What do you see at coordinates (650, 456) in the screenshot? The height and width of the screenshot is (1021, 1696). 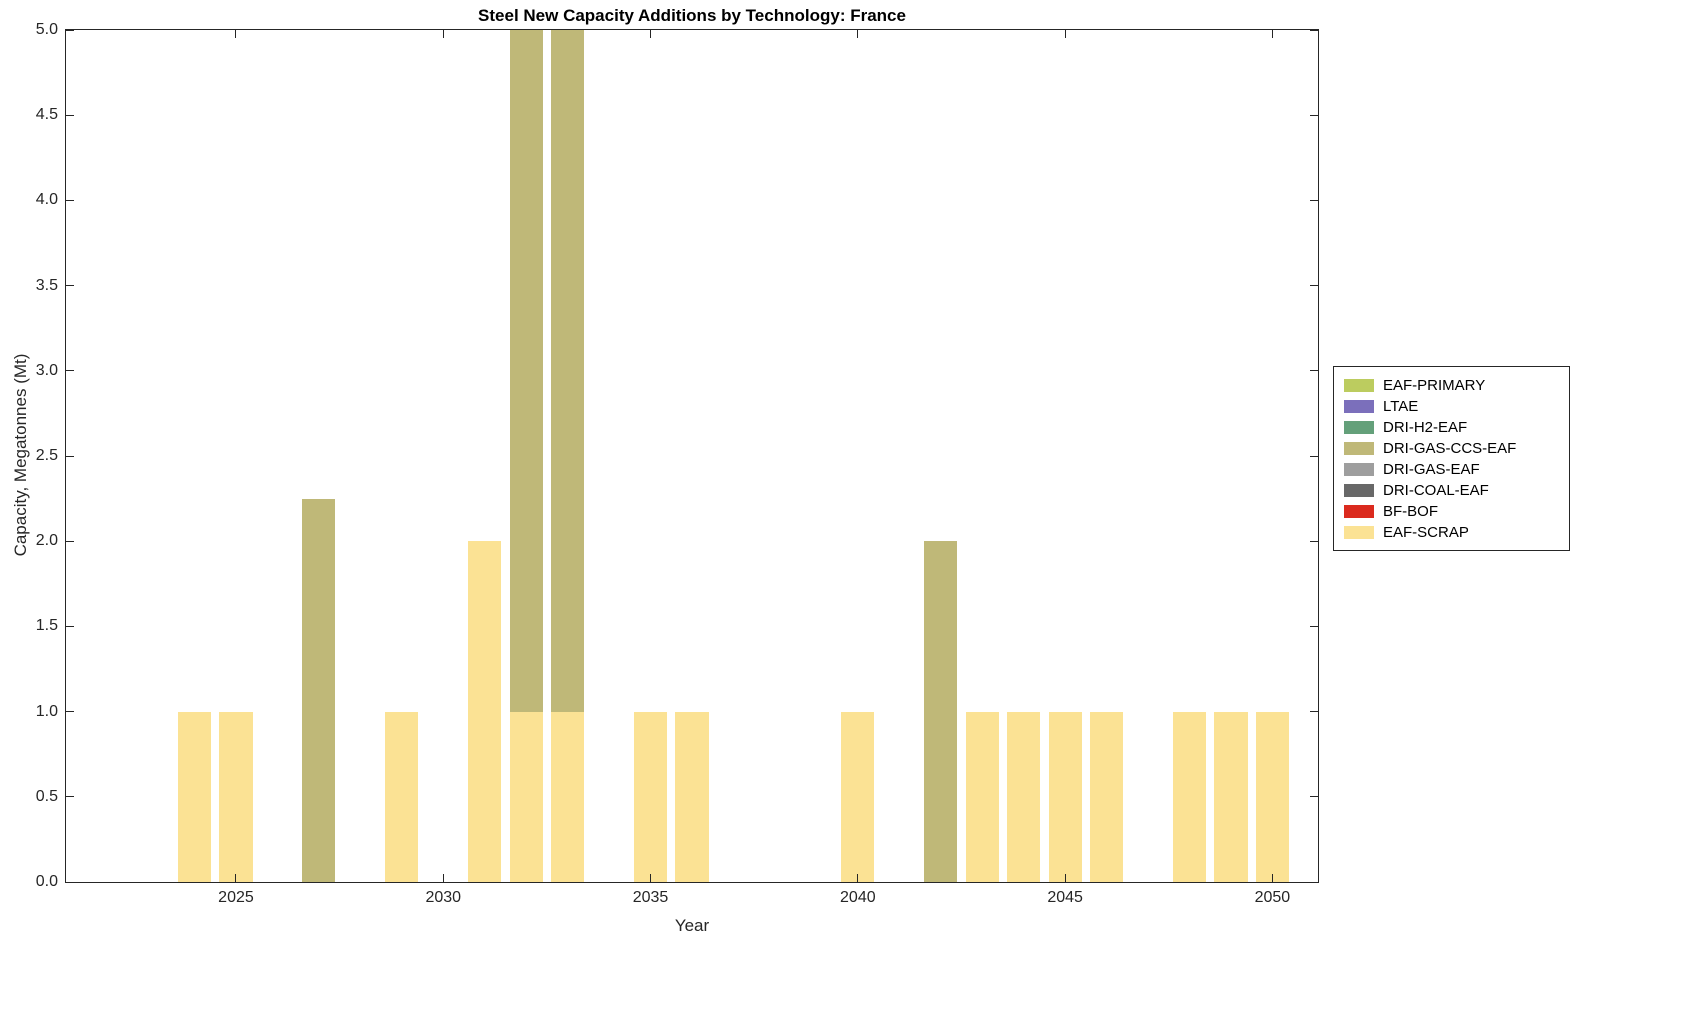 I see `bar-2035` at bounding box center [650, 456].